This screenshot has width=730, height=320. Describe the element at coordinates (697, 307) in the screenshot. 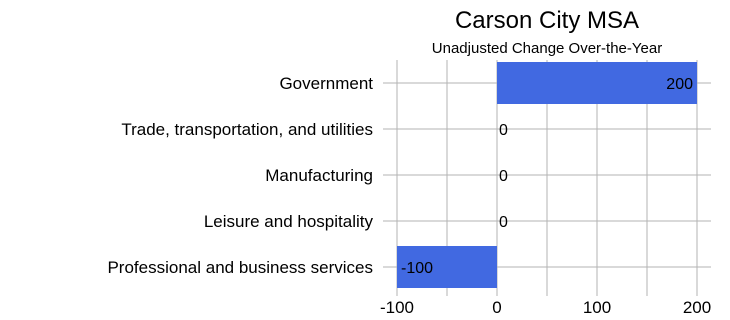

I see `x-tick-label: 200` at that location.